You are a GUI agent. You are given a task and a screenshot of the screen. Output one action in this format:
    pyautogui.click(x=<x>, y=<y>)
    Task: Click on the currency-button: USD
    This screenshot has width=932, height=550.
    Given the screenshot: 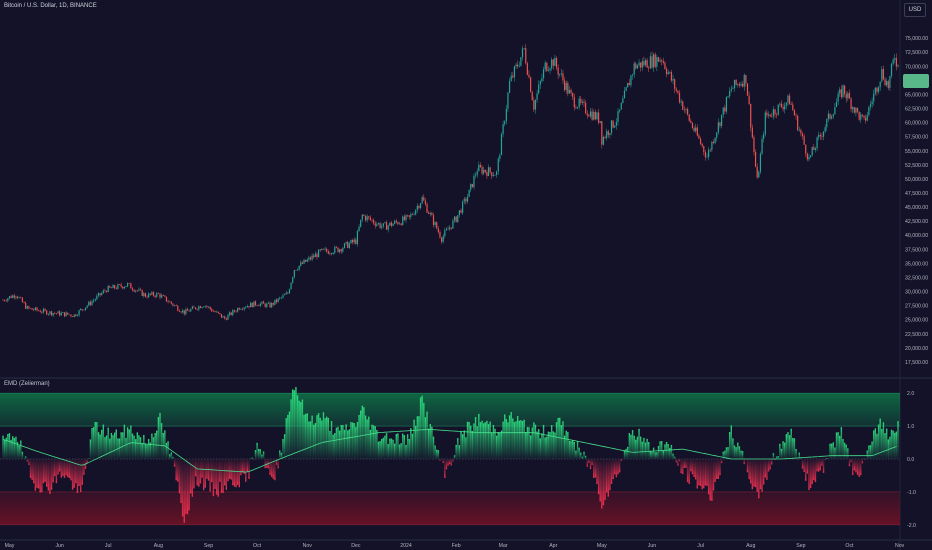 What is the action you would take?
    pyautogui.click(x=915, y=10)
    